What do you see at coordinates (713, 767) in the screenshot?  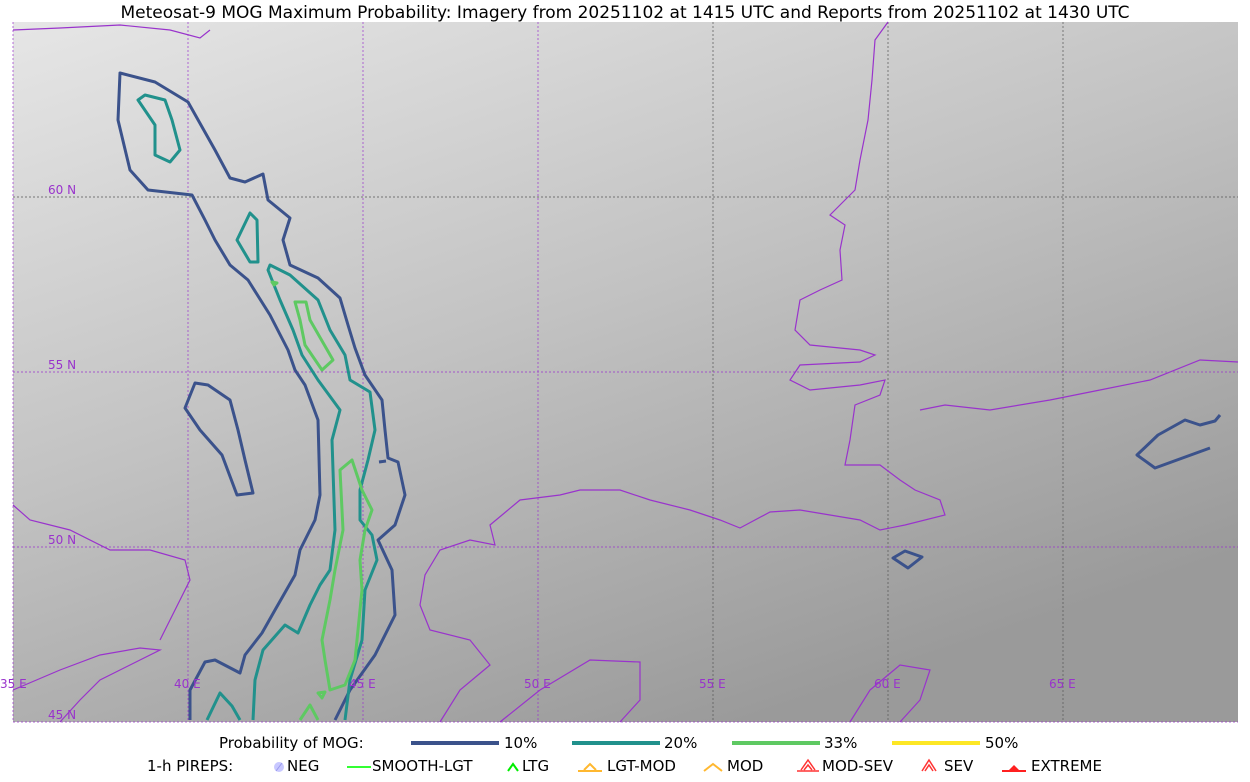 I see `mod-caret-icon` at bounding box center [713, 767].